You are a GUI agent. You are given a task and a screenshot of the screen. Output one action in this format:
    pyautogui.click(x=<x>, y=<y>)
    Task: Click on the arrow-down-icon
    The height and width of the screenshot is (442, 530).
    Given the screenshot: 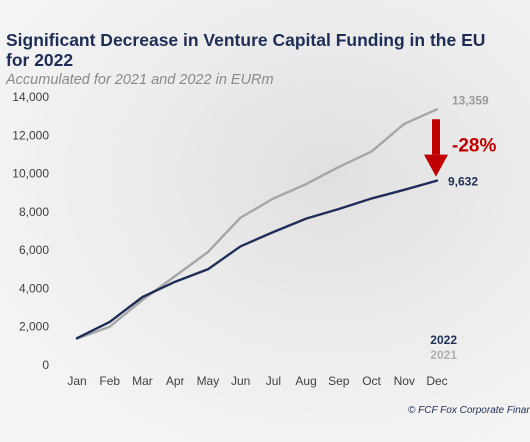 What is the action you would take?
    pyautogui.click(x=436, y=165)
    